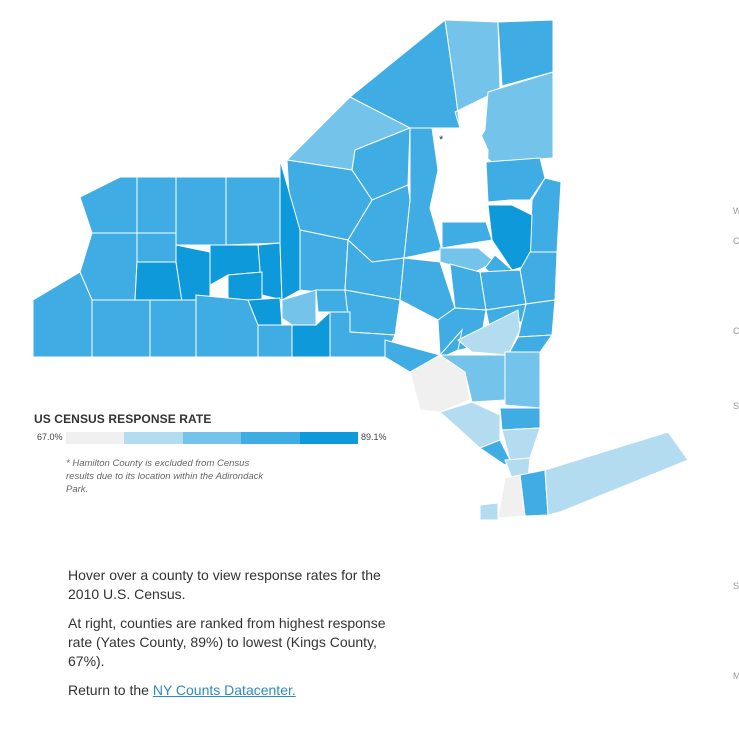 The width and height of the screenshot is (739, 739). Describe the element at coordinates (108, 205) in the screenshot. I see `county-niagara` at that location.